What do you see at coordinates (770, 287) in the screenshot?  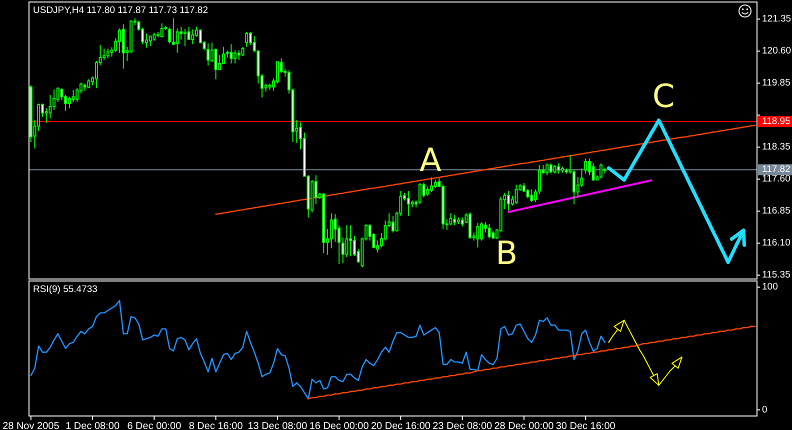 I see `y-tick-label: 100` at bounding box center [770, 287].